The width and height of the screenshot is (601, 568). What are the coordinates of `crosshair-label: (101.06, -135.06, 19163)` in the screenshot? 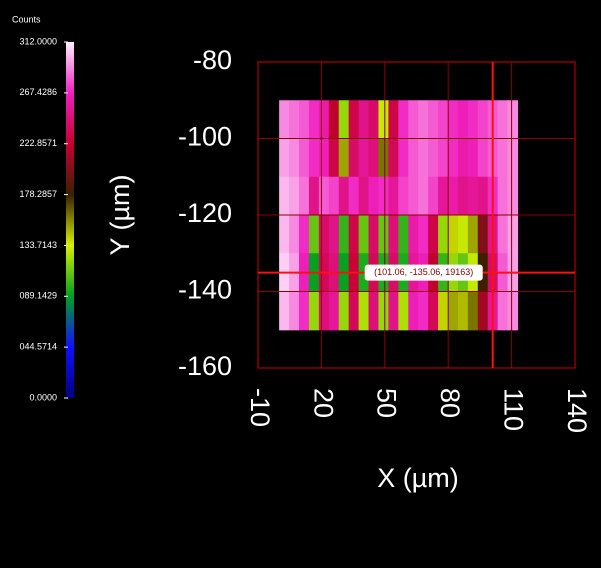 It's located at (423, 272).